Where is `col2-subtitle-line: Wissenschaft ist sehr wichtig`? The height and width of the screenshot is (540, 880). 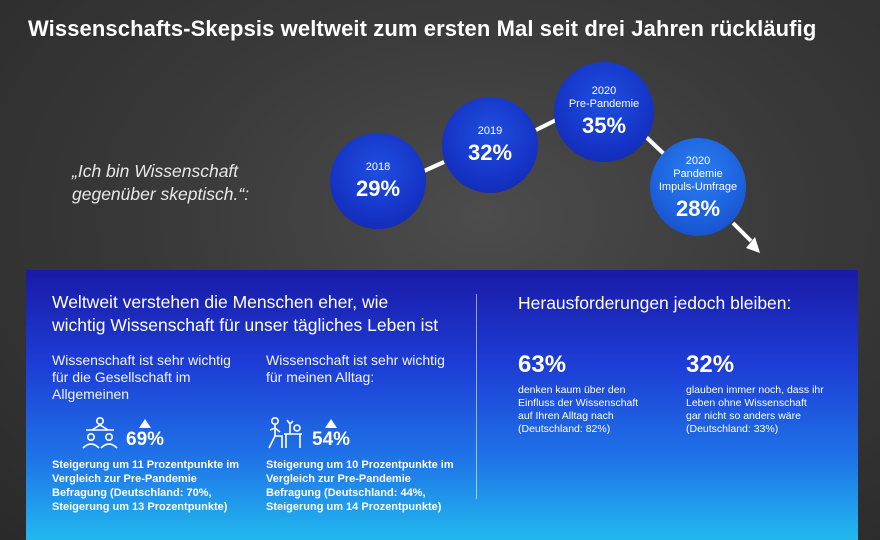
col2-subtitle-line: Wissenschaft ist sehr wichtig is located at coordinates (355, 360).